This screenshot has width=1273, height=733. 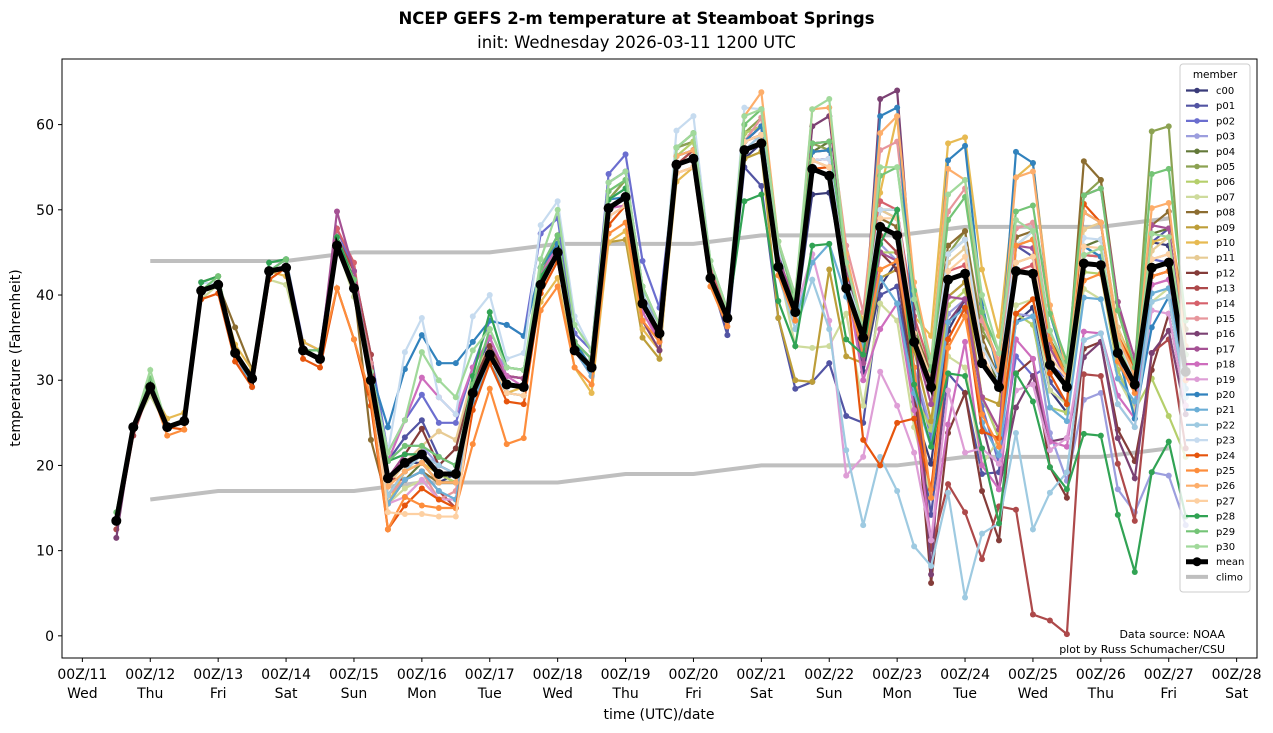 What do you see at coordinates (1033, 675) in the screenshot?
I see `x-tick-label: 00Z/25` at bounding box center [1033, 675].